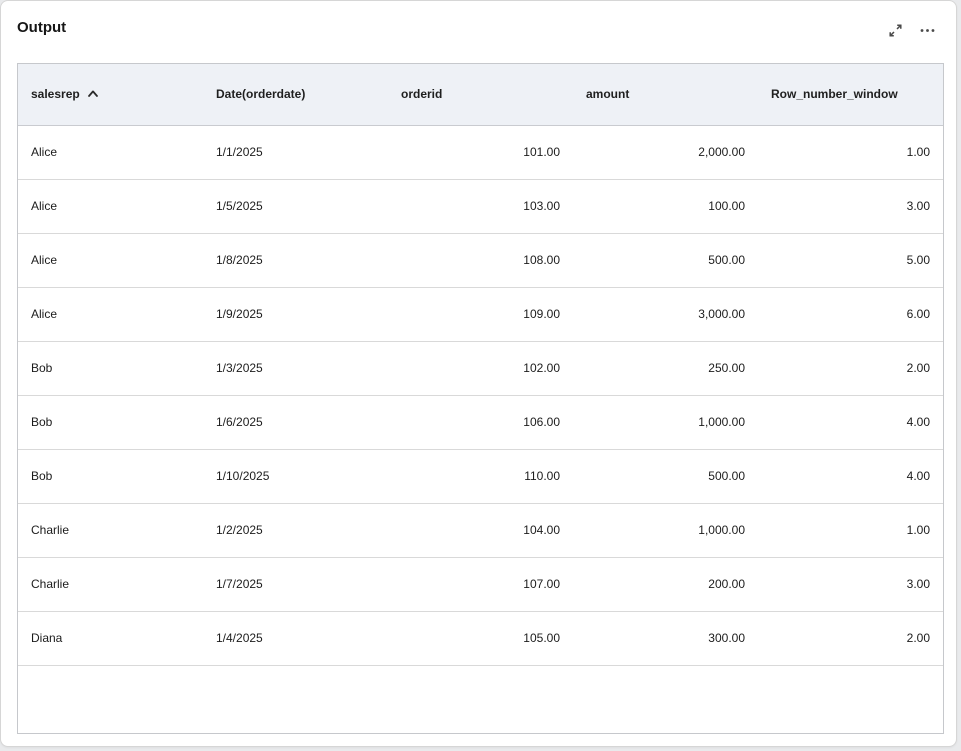 This screenshot has width=961, height=751. What do you see at coordinates (665, 637) in the screenshot?
I see `cell-amount: 300.00` at bounding box center [665, 637].